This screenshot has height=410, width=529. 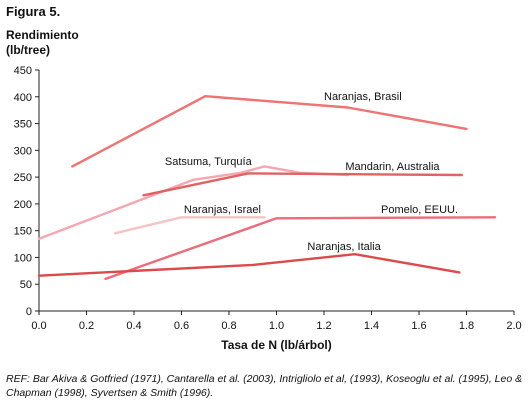 I want to click on x-tick-label: 0.2, so click(x=86, y=326).